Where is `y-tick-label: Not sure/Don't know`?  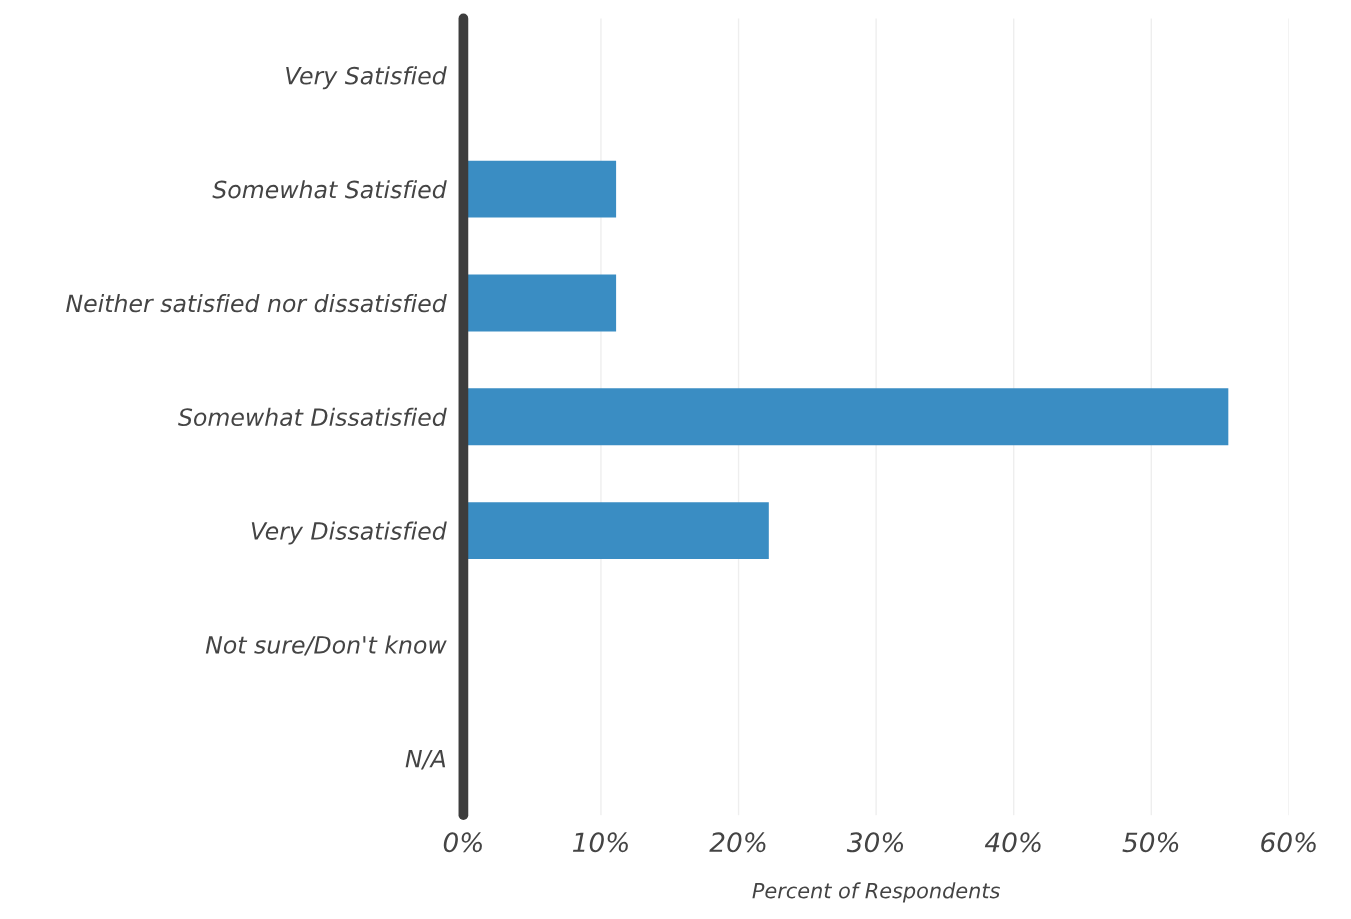
y-tick-label: Not sure/Don't know is located at coordinates (326, 645).